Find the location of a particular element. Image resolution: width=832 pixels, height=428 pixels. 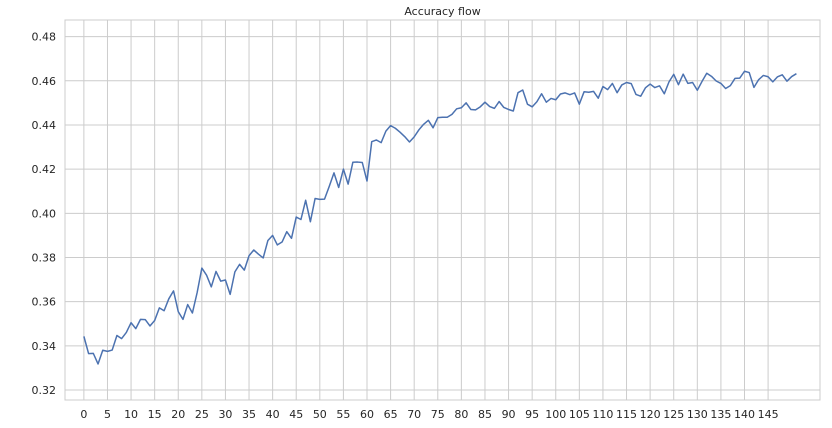

y-tick-label: 0.48 is located at coordinates (44, 37).